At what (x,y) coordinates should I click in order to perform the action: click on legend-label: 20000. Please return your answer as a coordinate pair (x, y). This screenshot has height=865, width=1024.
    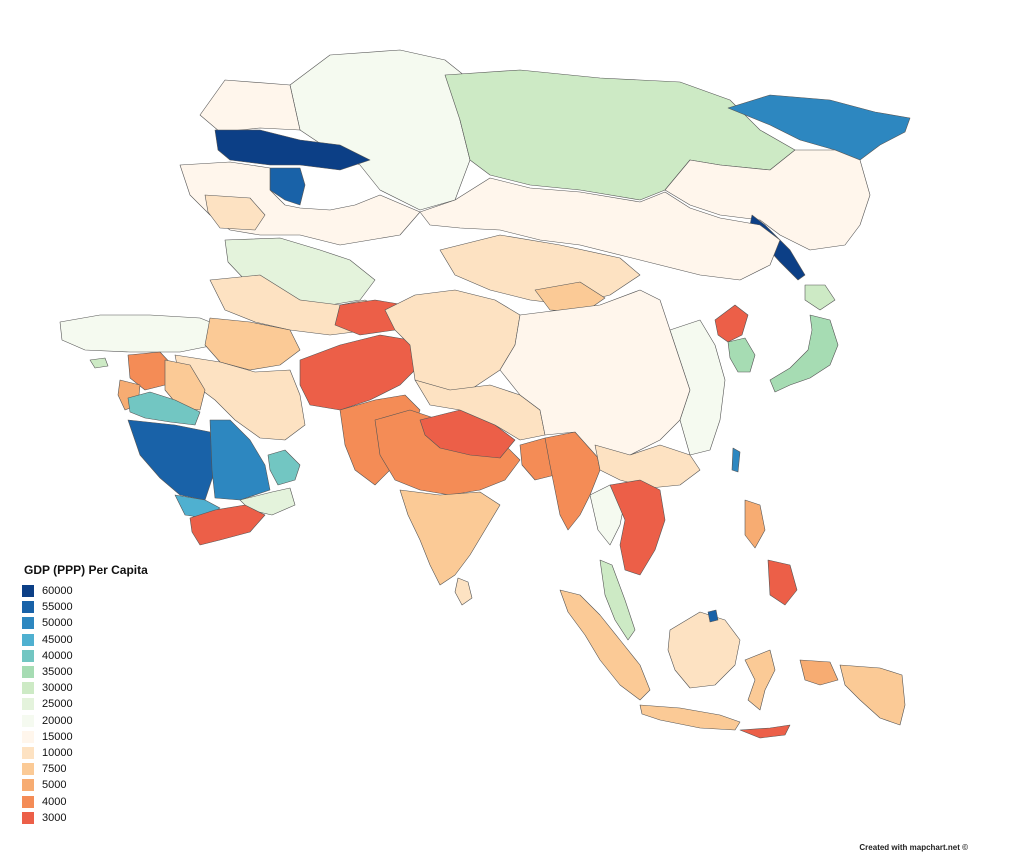
    Looking at the image, I should click on (57, 720).